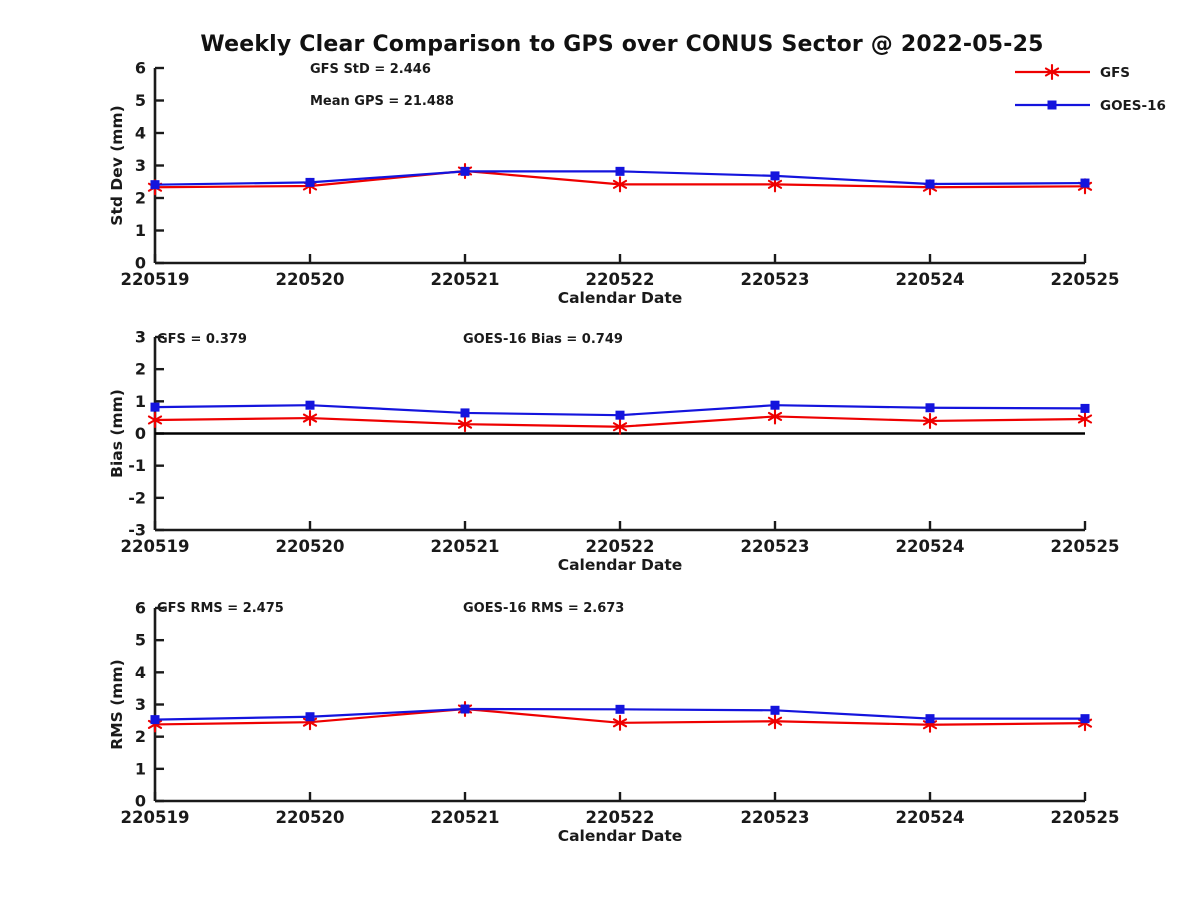  Describe the element at coordinates (1072, 72) in the screenshot. I see `legend-entry-gfs: GFS` at that location.